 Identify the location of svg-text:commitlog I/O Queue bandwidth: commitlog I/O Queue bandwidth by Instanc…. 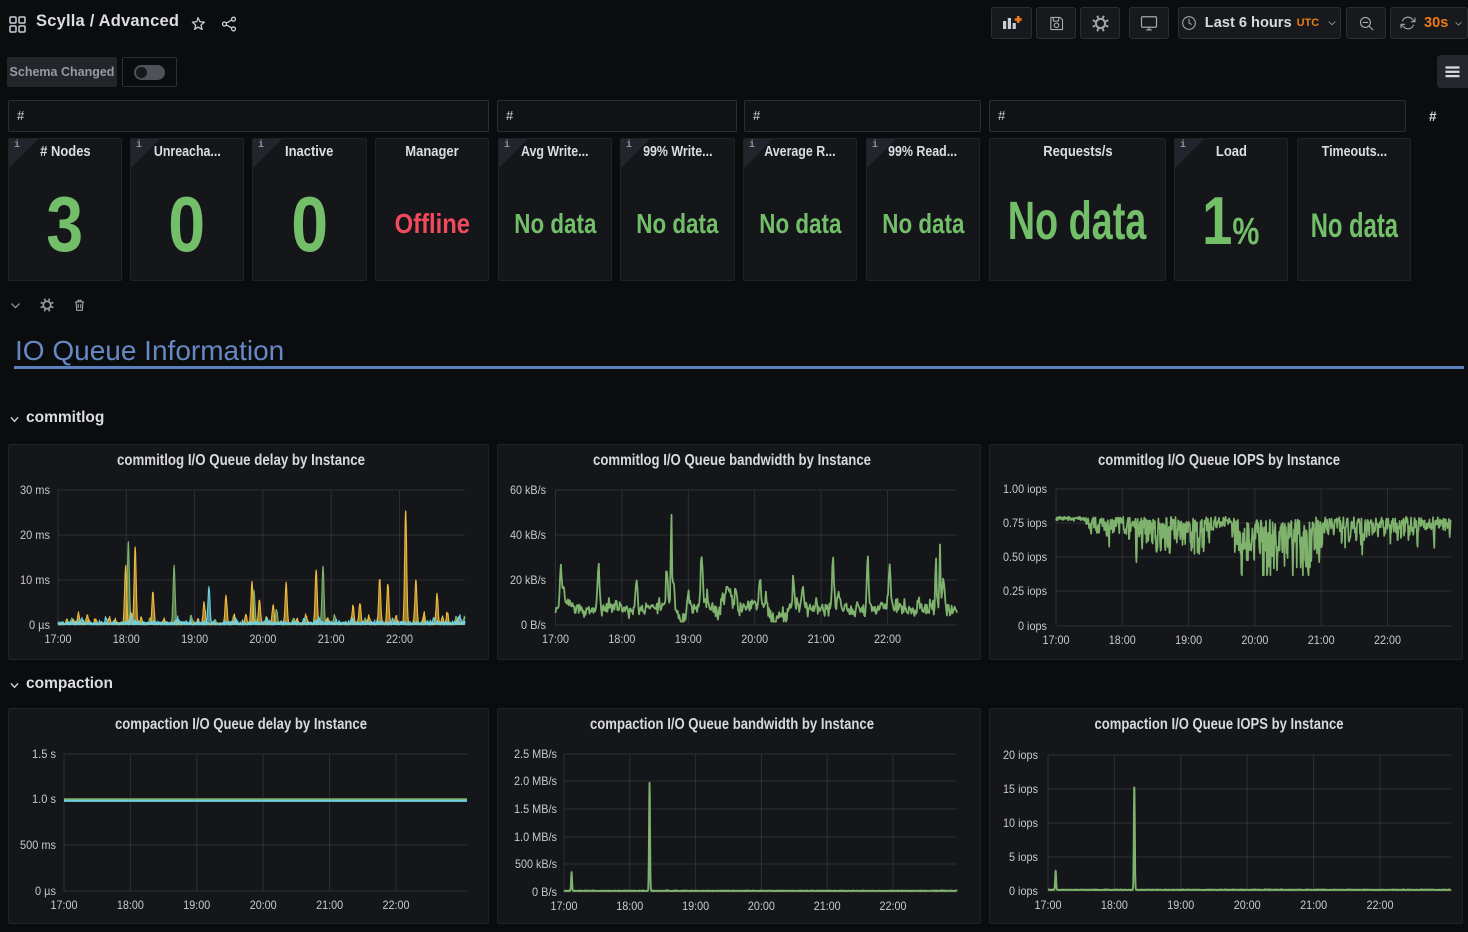
(732, 460).